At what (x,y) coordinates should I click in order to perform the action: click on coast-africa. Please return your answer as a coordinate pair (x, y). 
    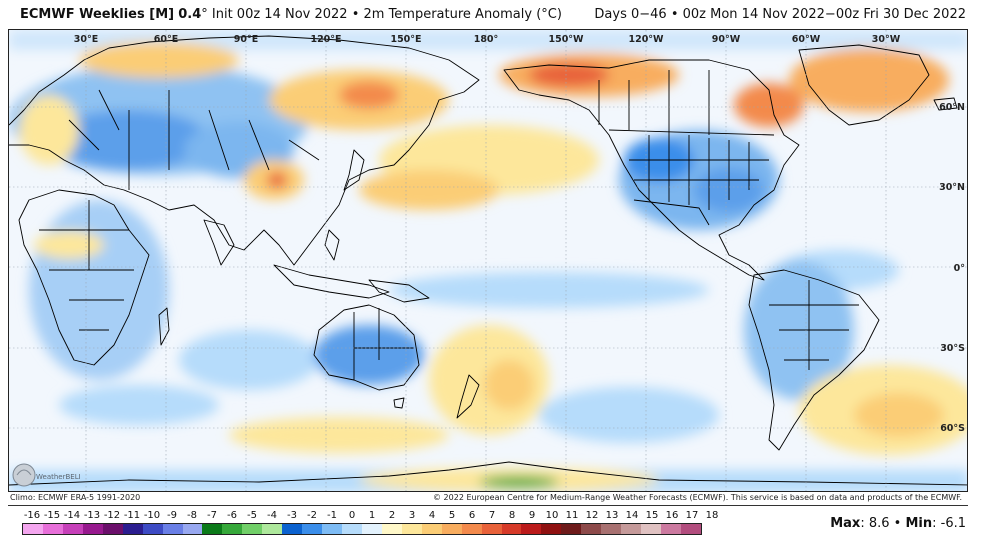
    Looking at the image, I should click on (84, 277).